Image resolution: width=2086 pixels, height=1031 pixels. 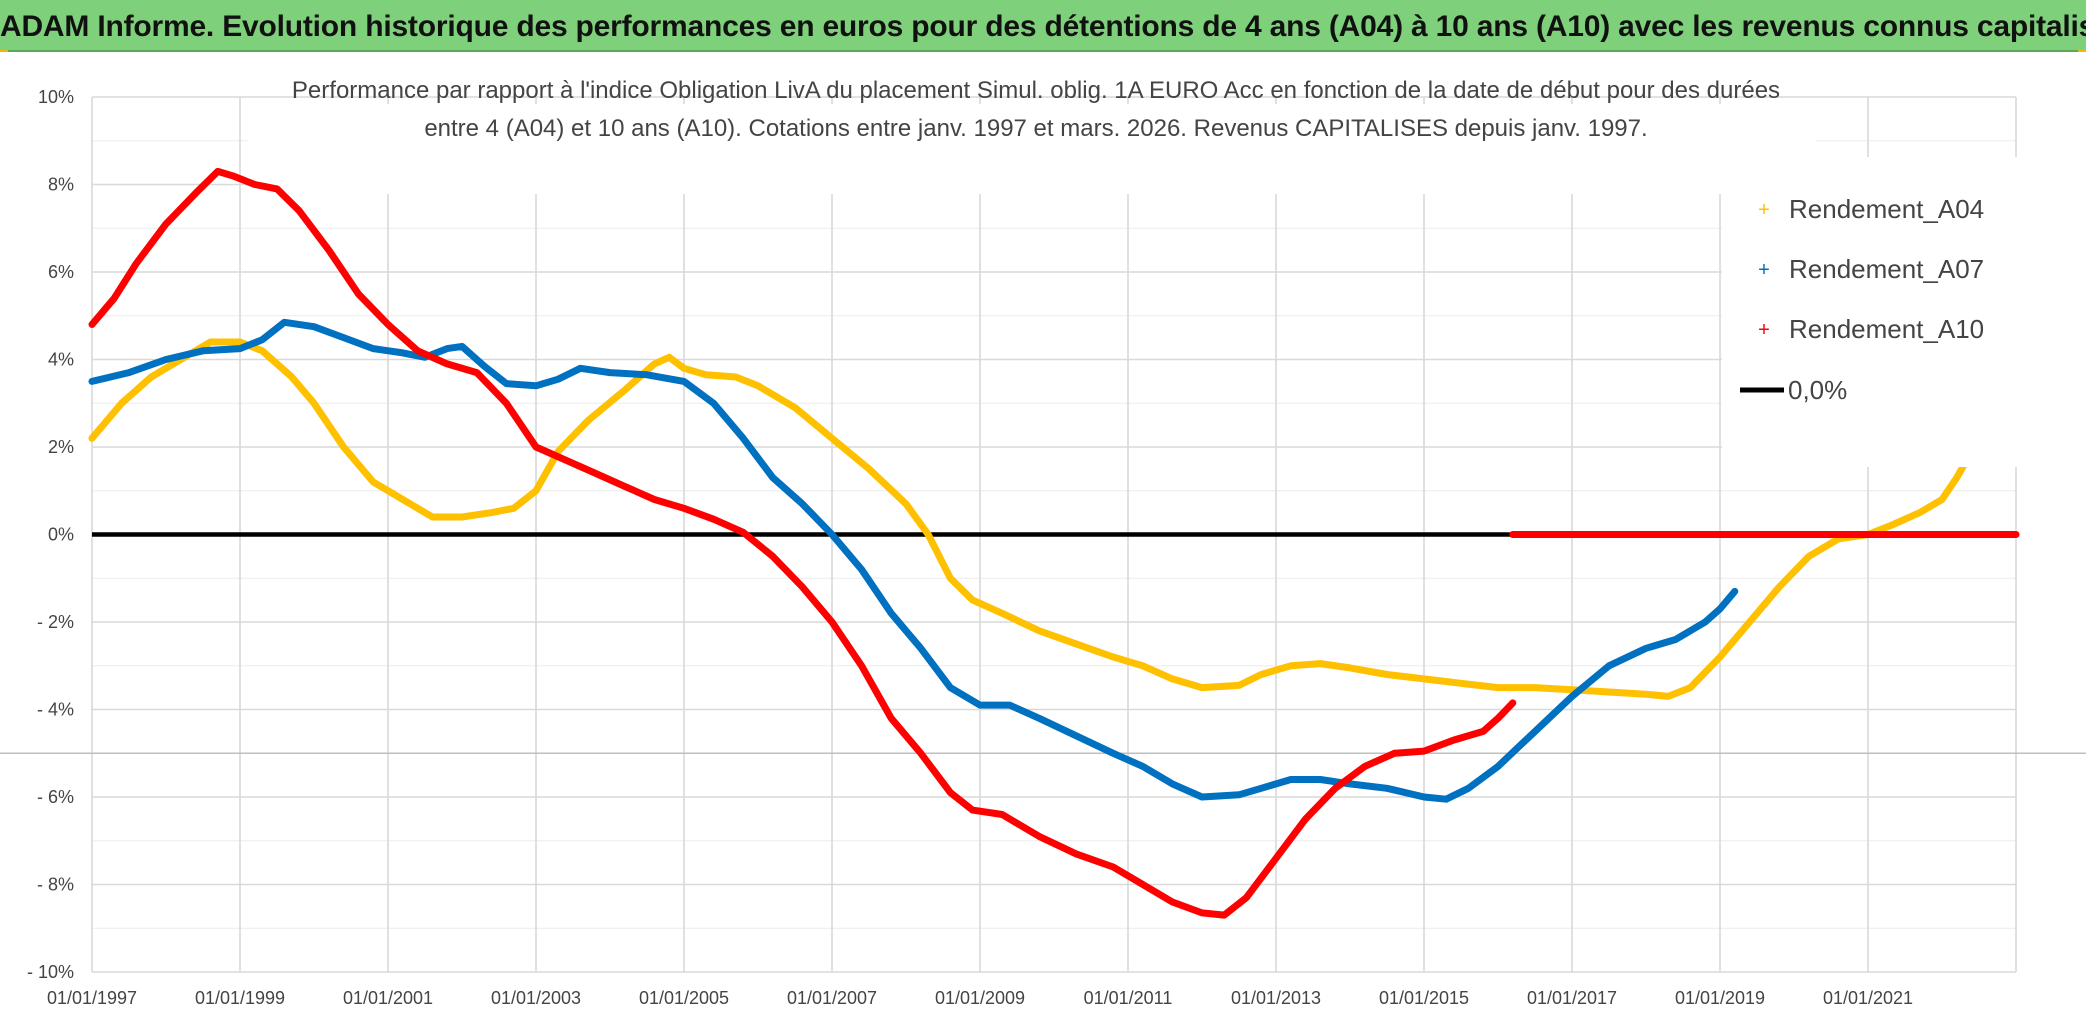 What do you see at coordinates (55, 885) in the screenshot?
I see `y-tick-label: - 8%` at bounding box center [55, 885].